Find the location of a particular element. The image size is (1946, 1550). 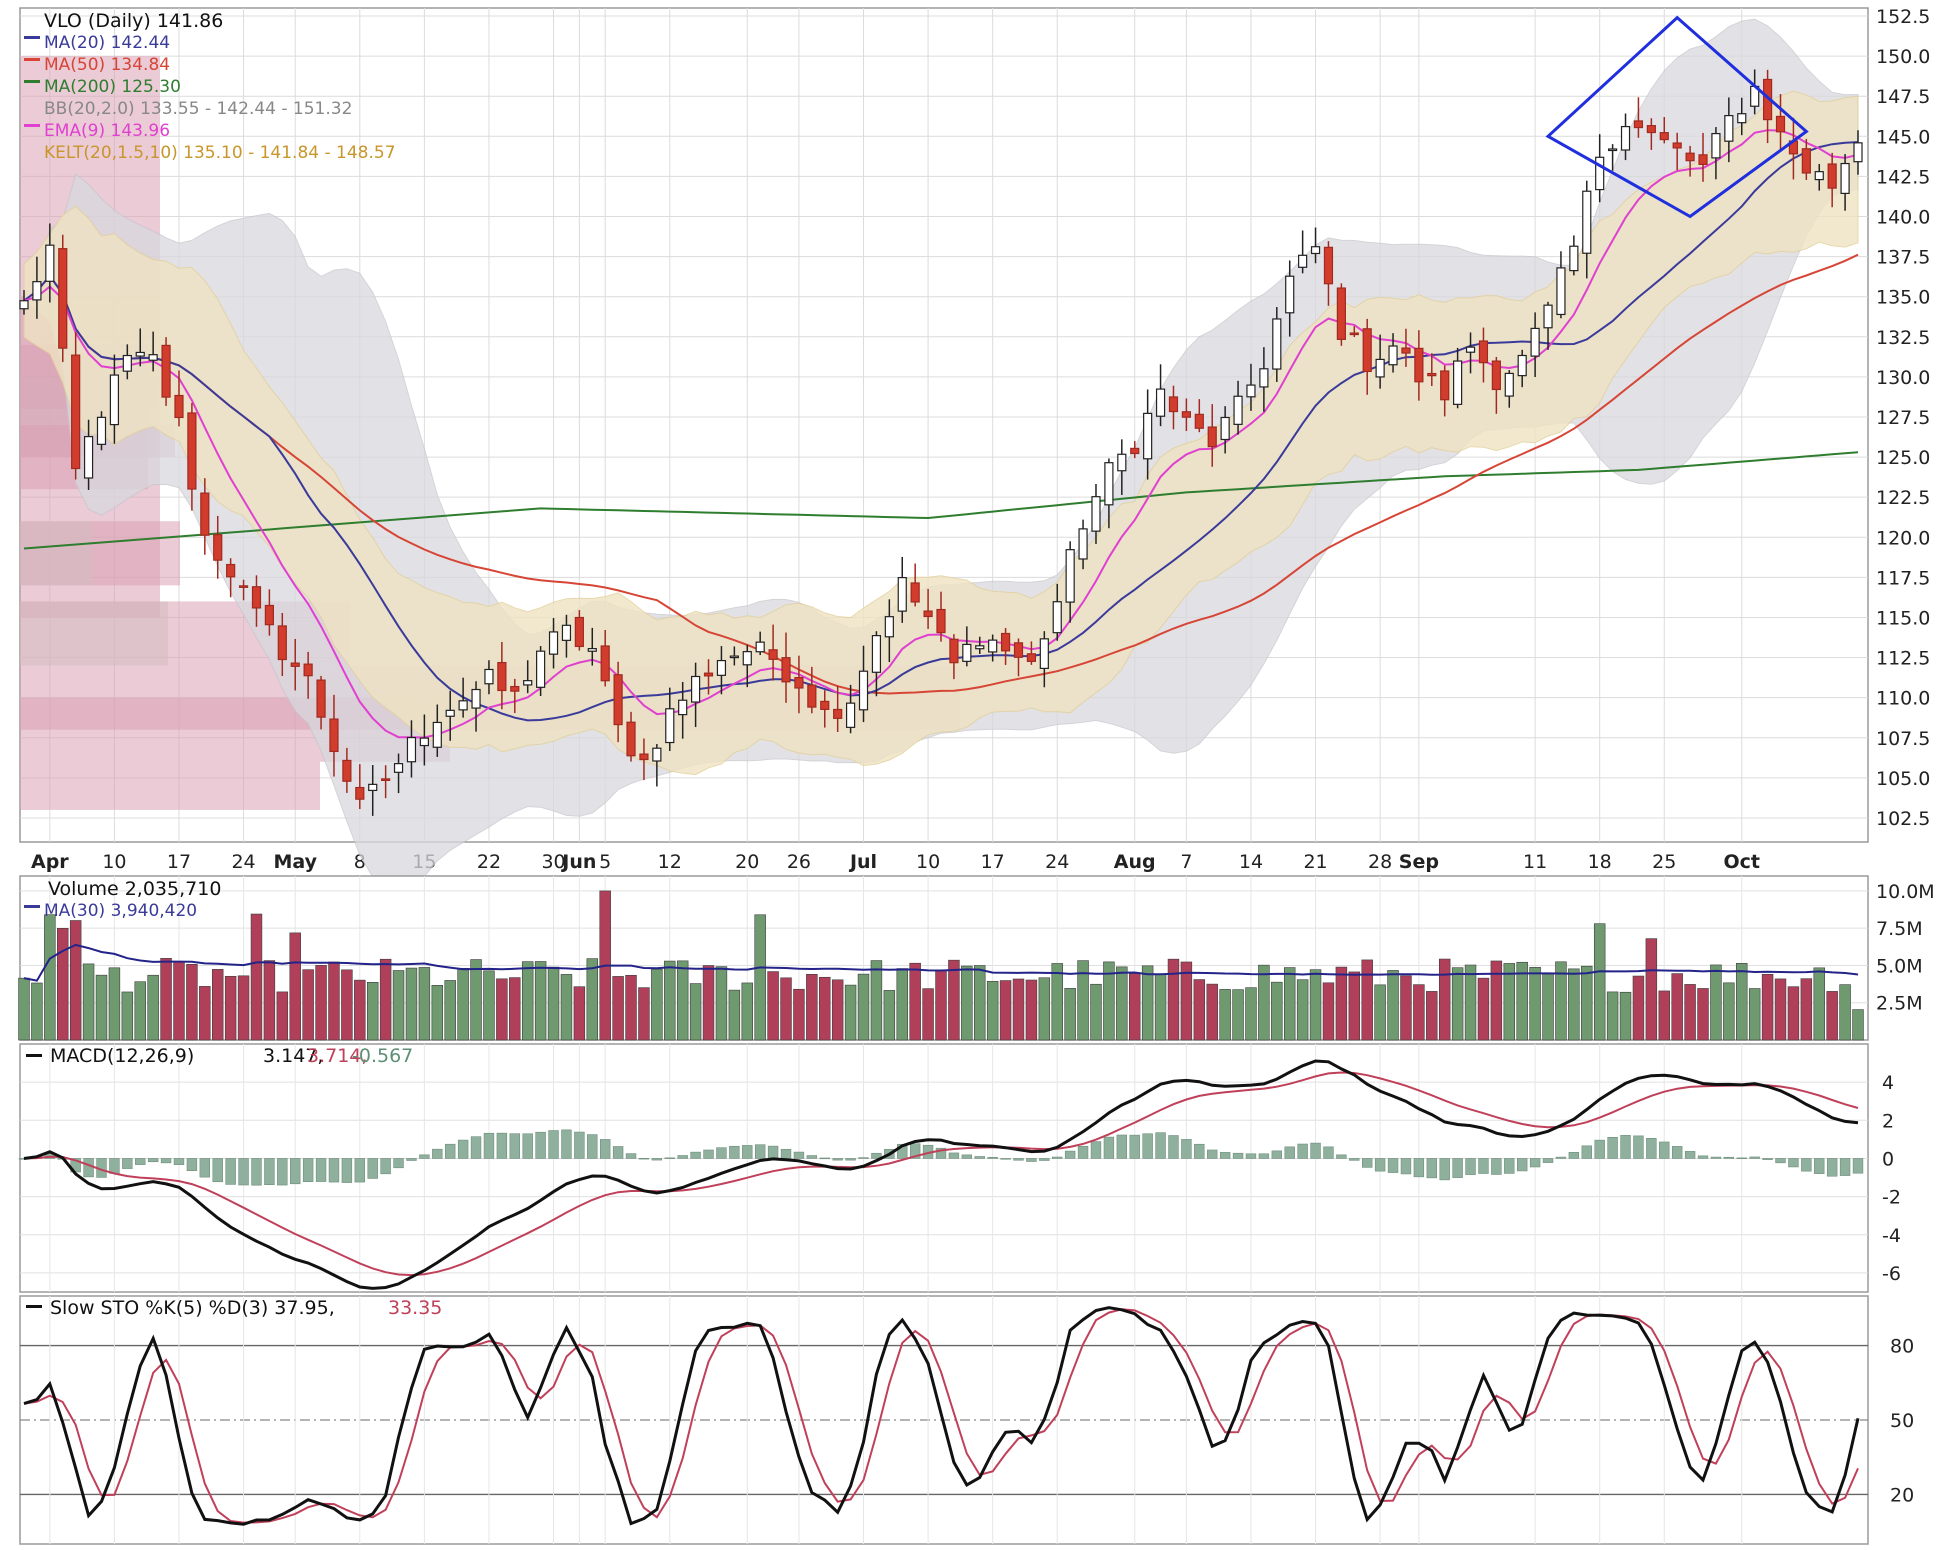

price-y-tick-label: 142.5 is located at coordinates (1903, 177).